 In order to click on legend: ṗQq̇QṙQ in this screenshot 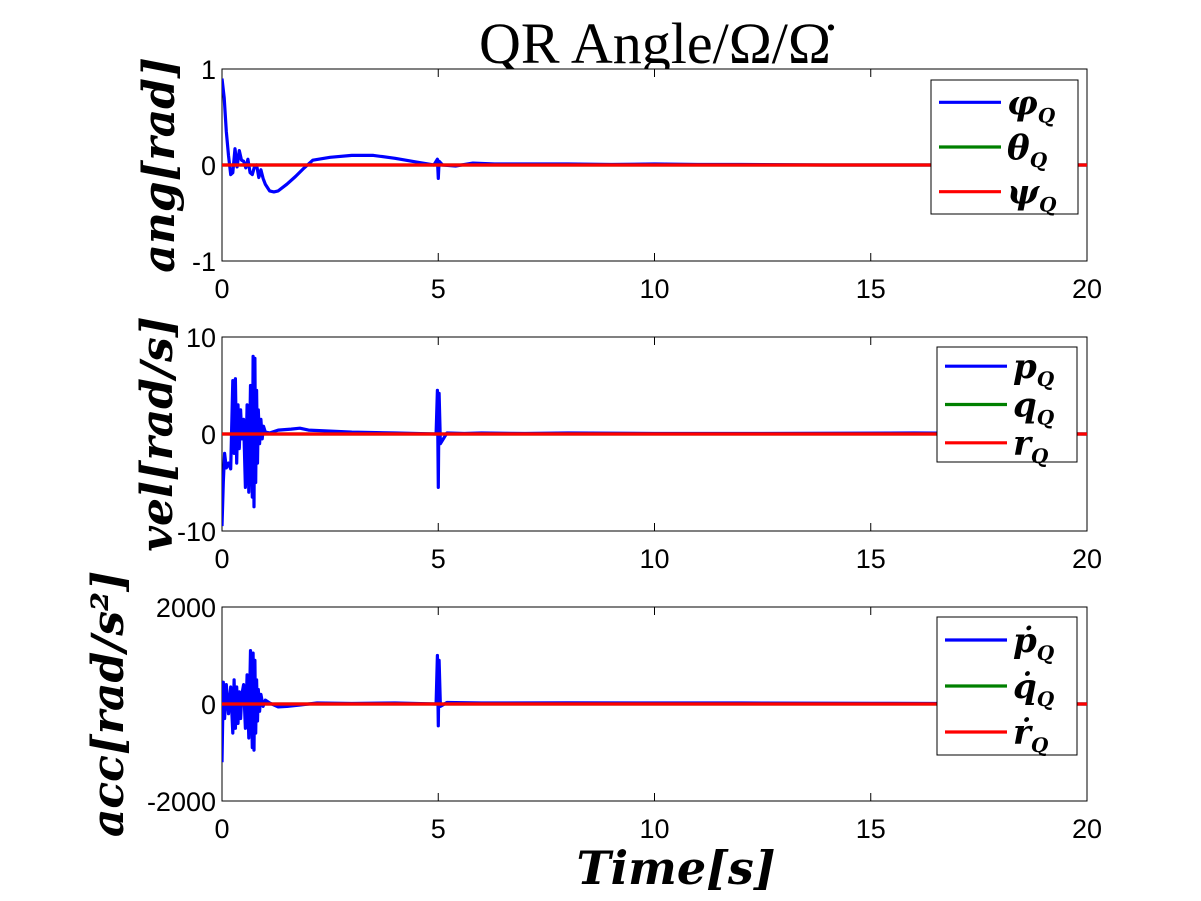, I will do `click(1007, 686)`.